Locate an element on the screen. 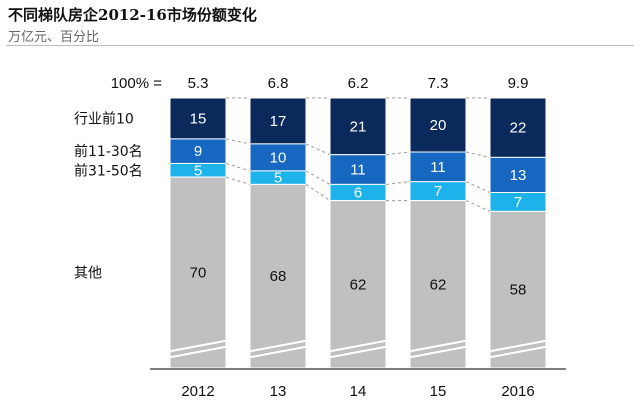 The image size is (640, 408). series-label: 前11-30名 is located at coordinates (108, 151).